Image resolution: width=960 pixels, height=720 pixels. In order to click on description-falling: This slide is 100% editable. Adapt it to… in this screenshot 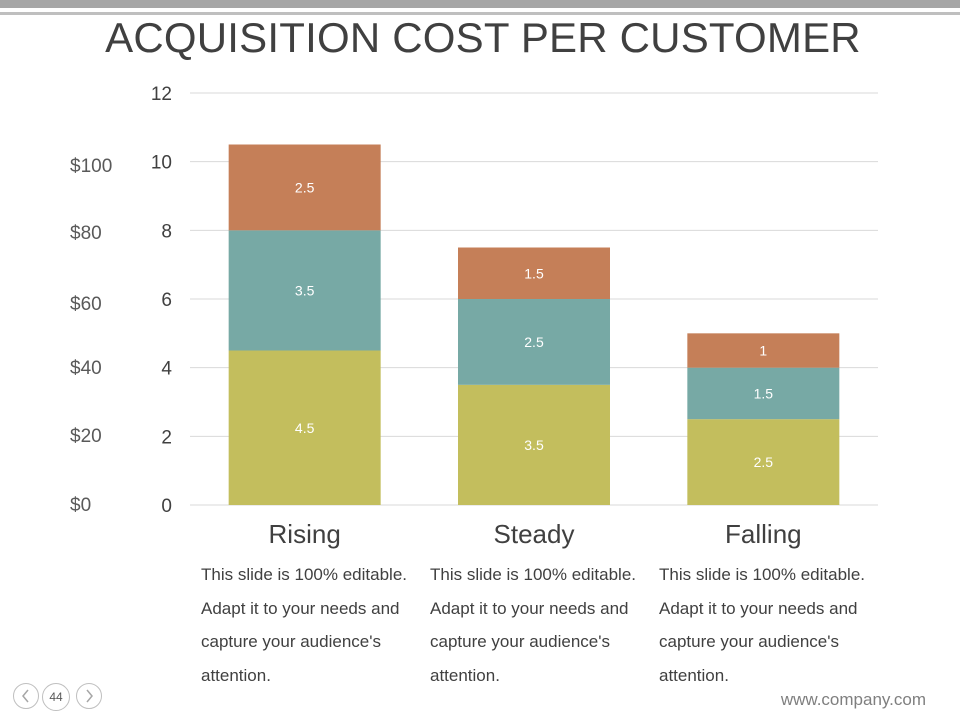, I will do `click(762, 625)`.